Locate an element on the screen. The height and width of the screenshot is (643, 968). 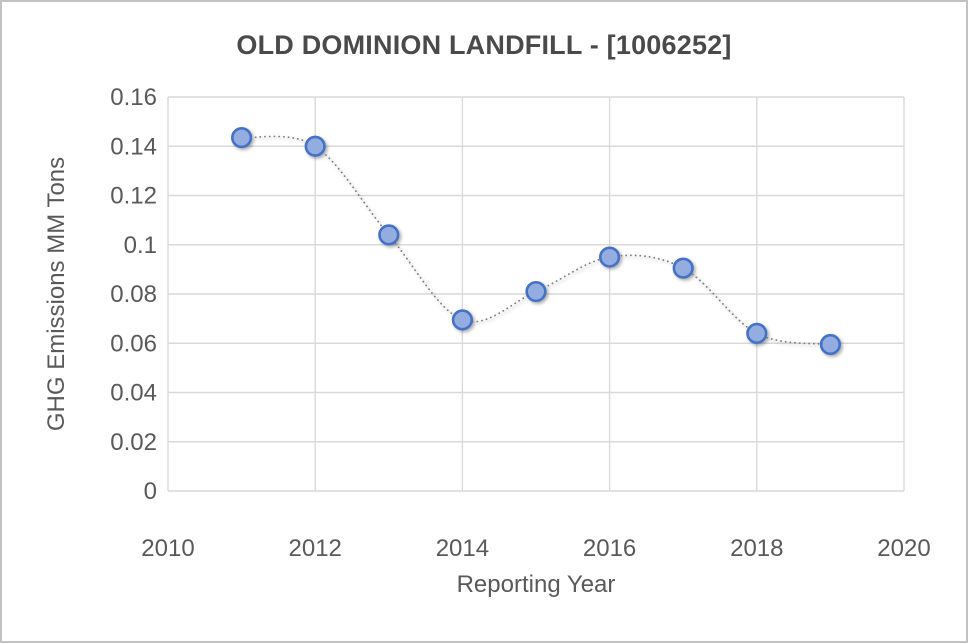
data-point-2011 is located at coordinates (242, 138).